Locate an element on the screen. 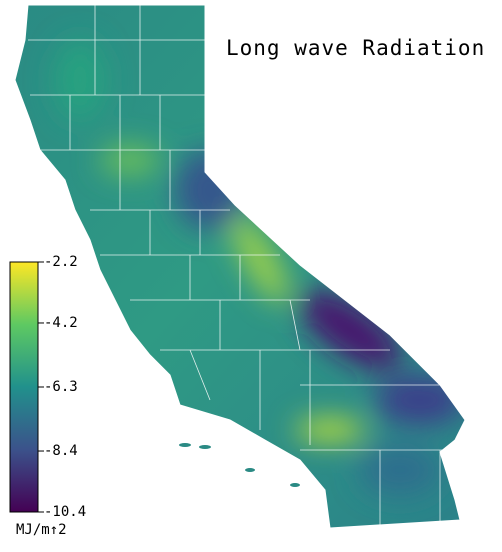 The image size is (502, 552). colorbar-tick-label: -6.3 is located at coordinates (61, 387).